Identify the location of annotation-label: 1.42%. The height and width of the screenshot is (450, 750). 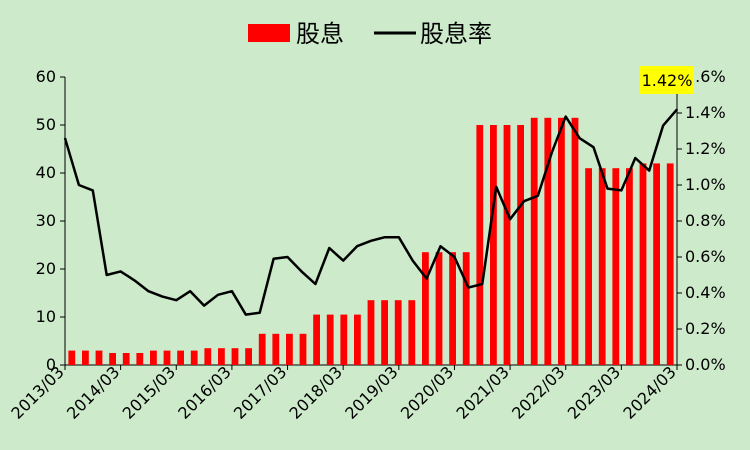
(667, 80).